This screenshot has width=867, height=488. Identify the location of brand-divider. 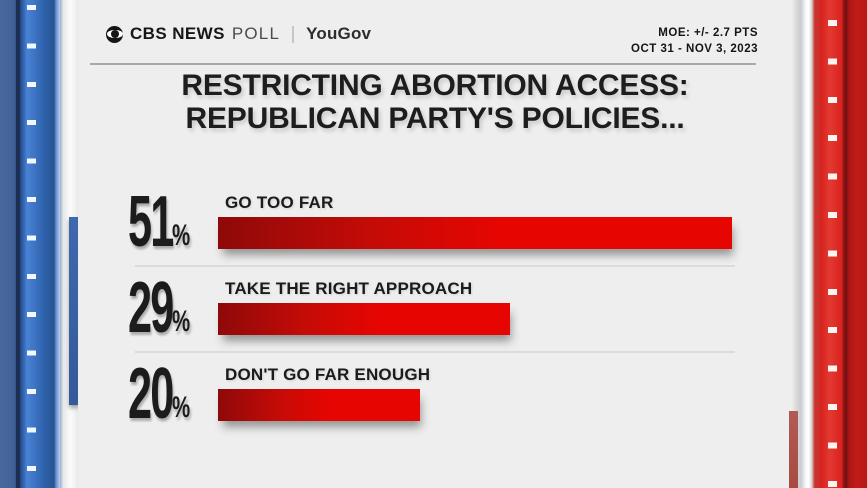
(293, 34).